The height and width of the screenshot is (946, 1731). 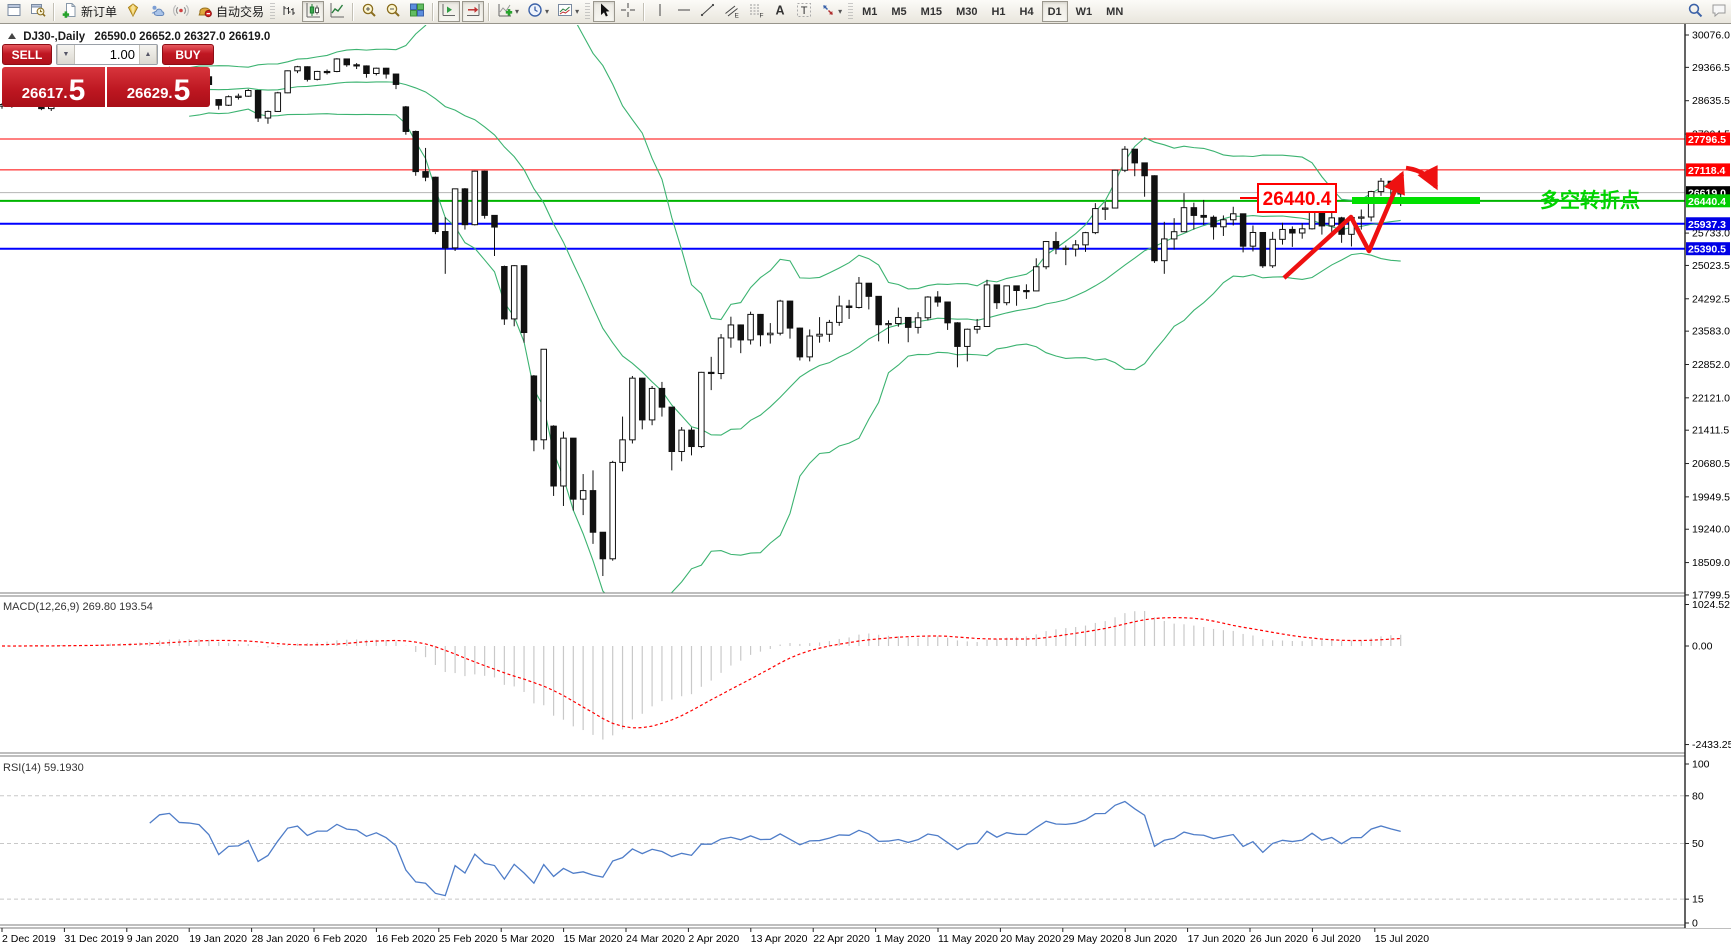 I want to click on channel-button: E, so click(x=732, y=11).